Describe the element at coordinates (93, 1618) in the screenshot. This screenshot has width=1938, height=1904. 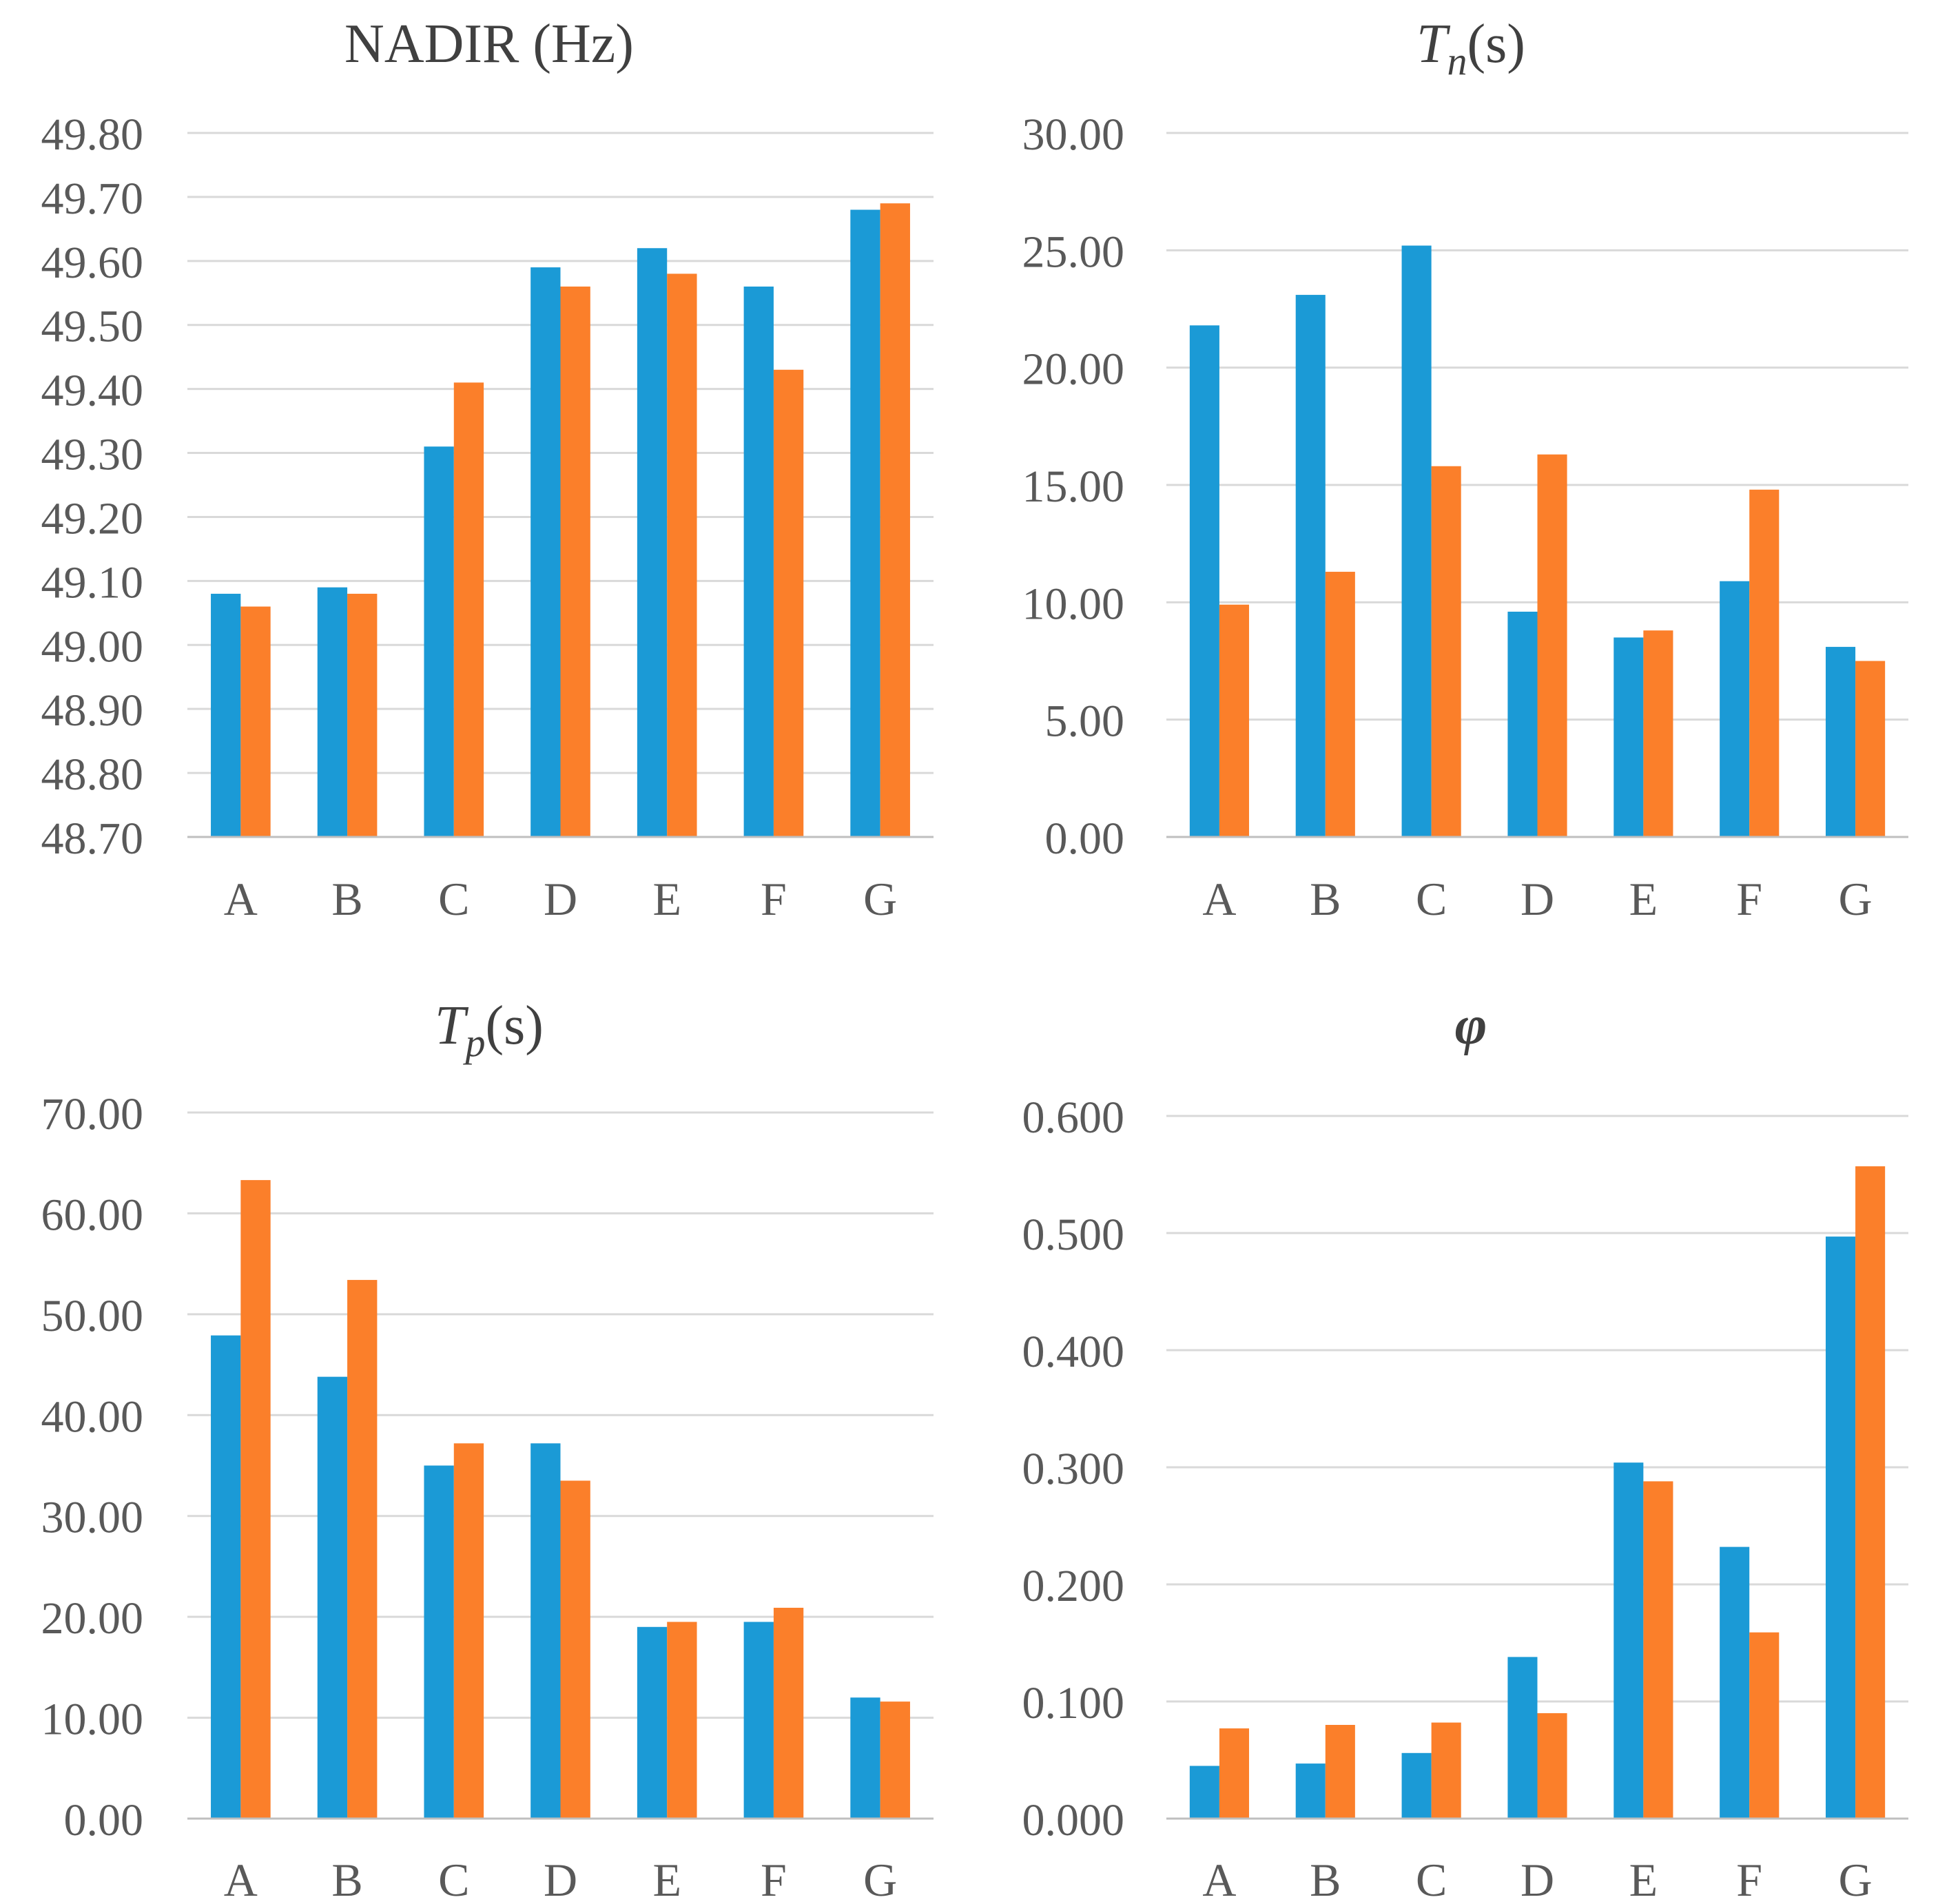
I see `y-tick-label: 20.00` at that location.